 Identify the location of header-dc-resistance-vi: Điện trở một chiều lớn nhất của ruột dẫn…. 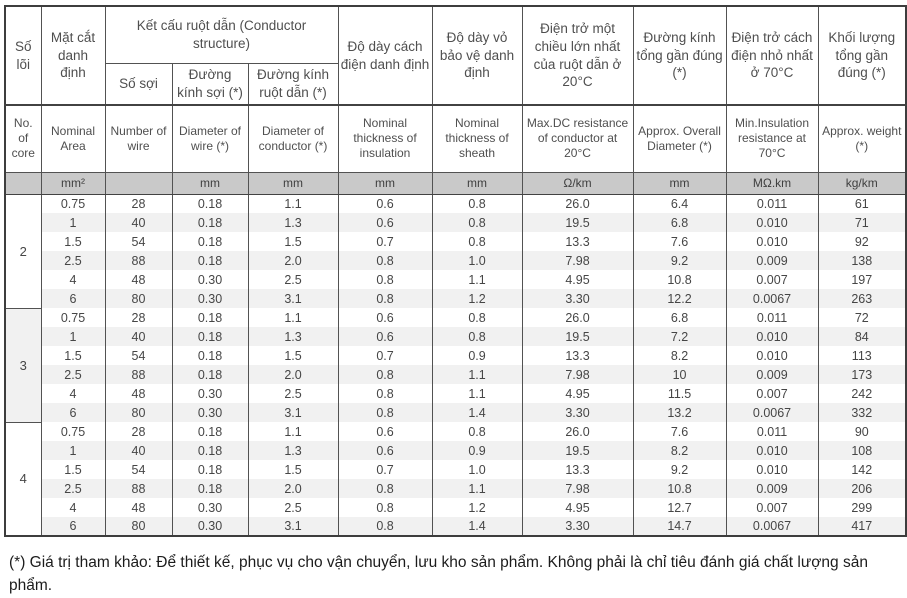
(577, 55).